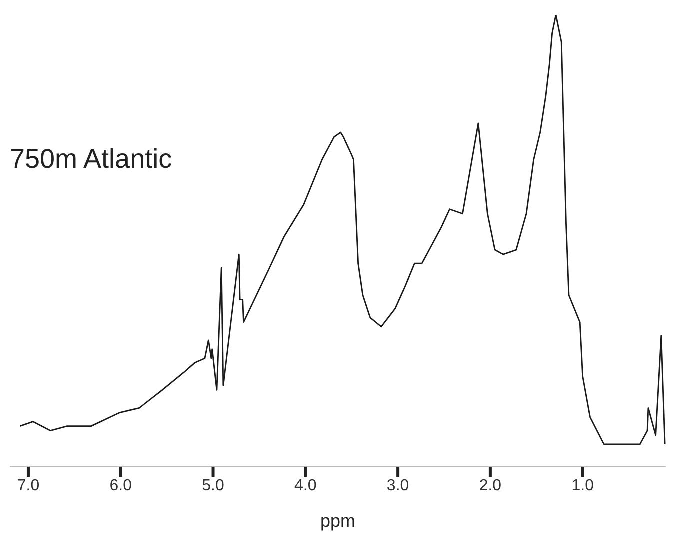 This screenshot has width=677, height=545. Describe the element at coordinates (583, 485) in the screenshot. I see `x-tick-label: 1.0` at that location.